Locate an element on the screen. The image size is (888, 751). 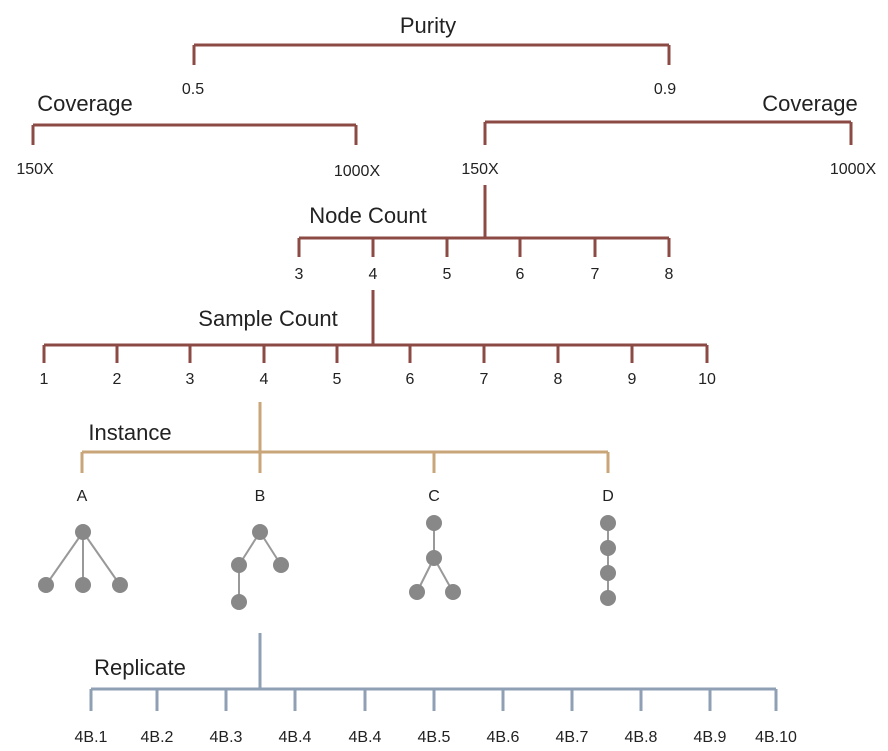
level-value: 2 is located at coordinates (117, 379).